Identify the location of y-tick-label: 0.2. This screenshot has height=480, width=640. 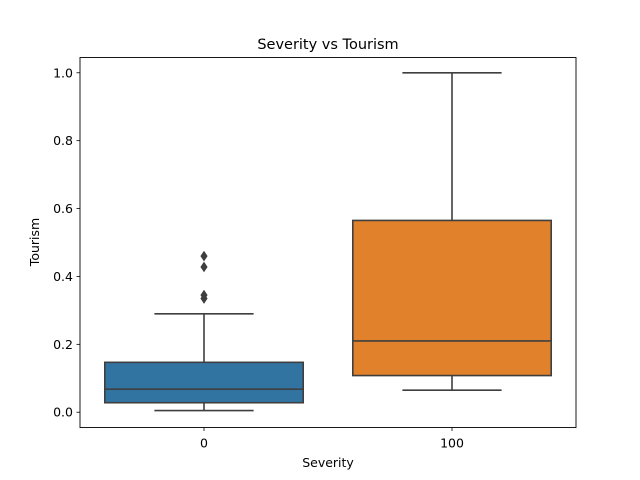
(63, 344).